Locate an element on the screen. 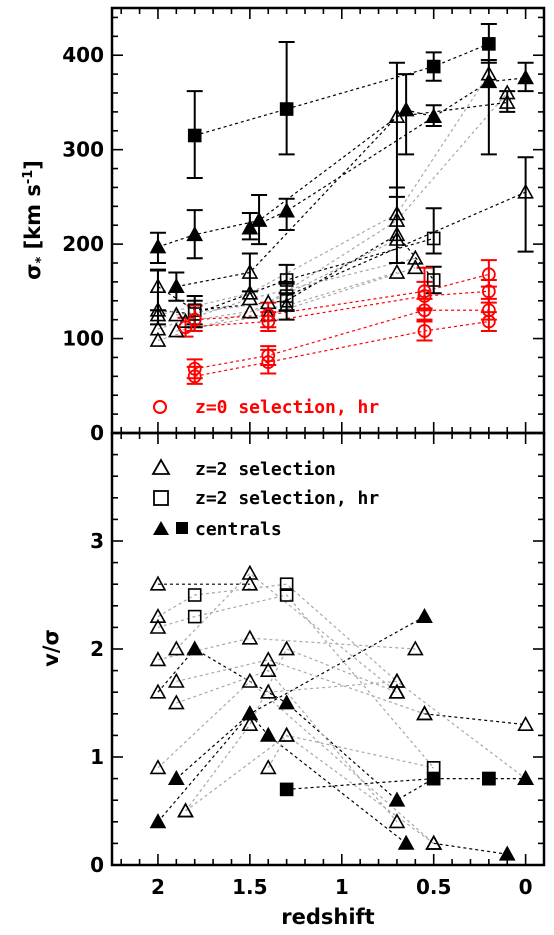 The image size is (554, 935). legend-marker-z2-hr is located at coordinates (161, 498).